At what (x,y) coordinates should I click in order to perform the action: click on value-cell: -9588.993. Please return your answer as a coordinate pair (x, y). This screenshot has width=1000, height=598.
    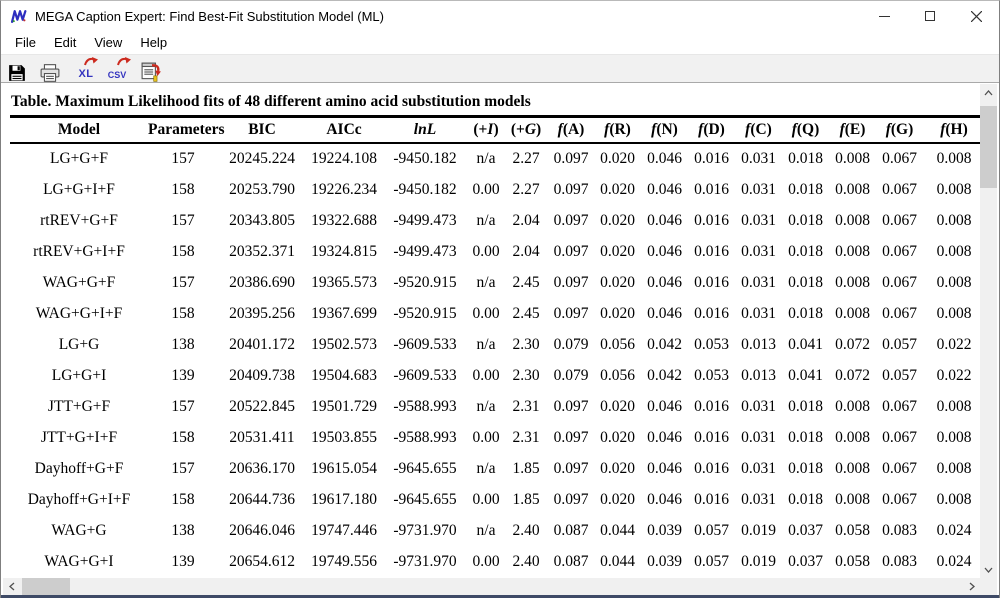
    Looking at the image, I should click on (425, 437).